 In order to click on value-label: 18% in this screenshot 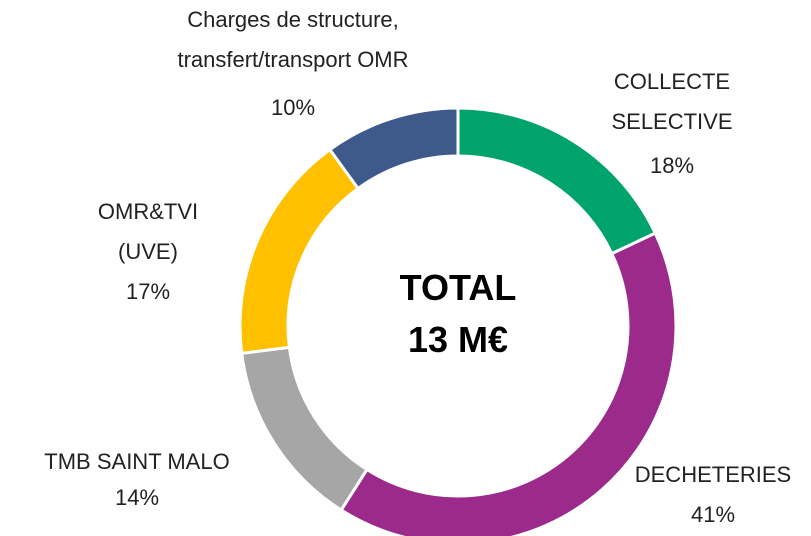, I will do `click(672, 165)`.